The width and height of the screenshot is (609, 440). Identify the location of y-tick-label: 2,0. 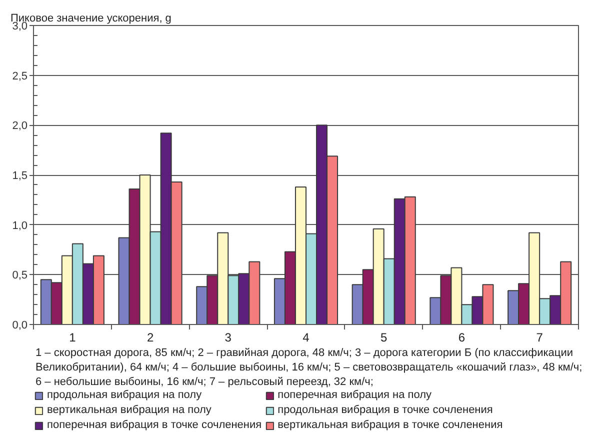
(20, 126).